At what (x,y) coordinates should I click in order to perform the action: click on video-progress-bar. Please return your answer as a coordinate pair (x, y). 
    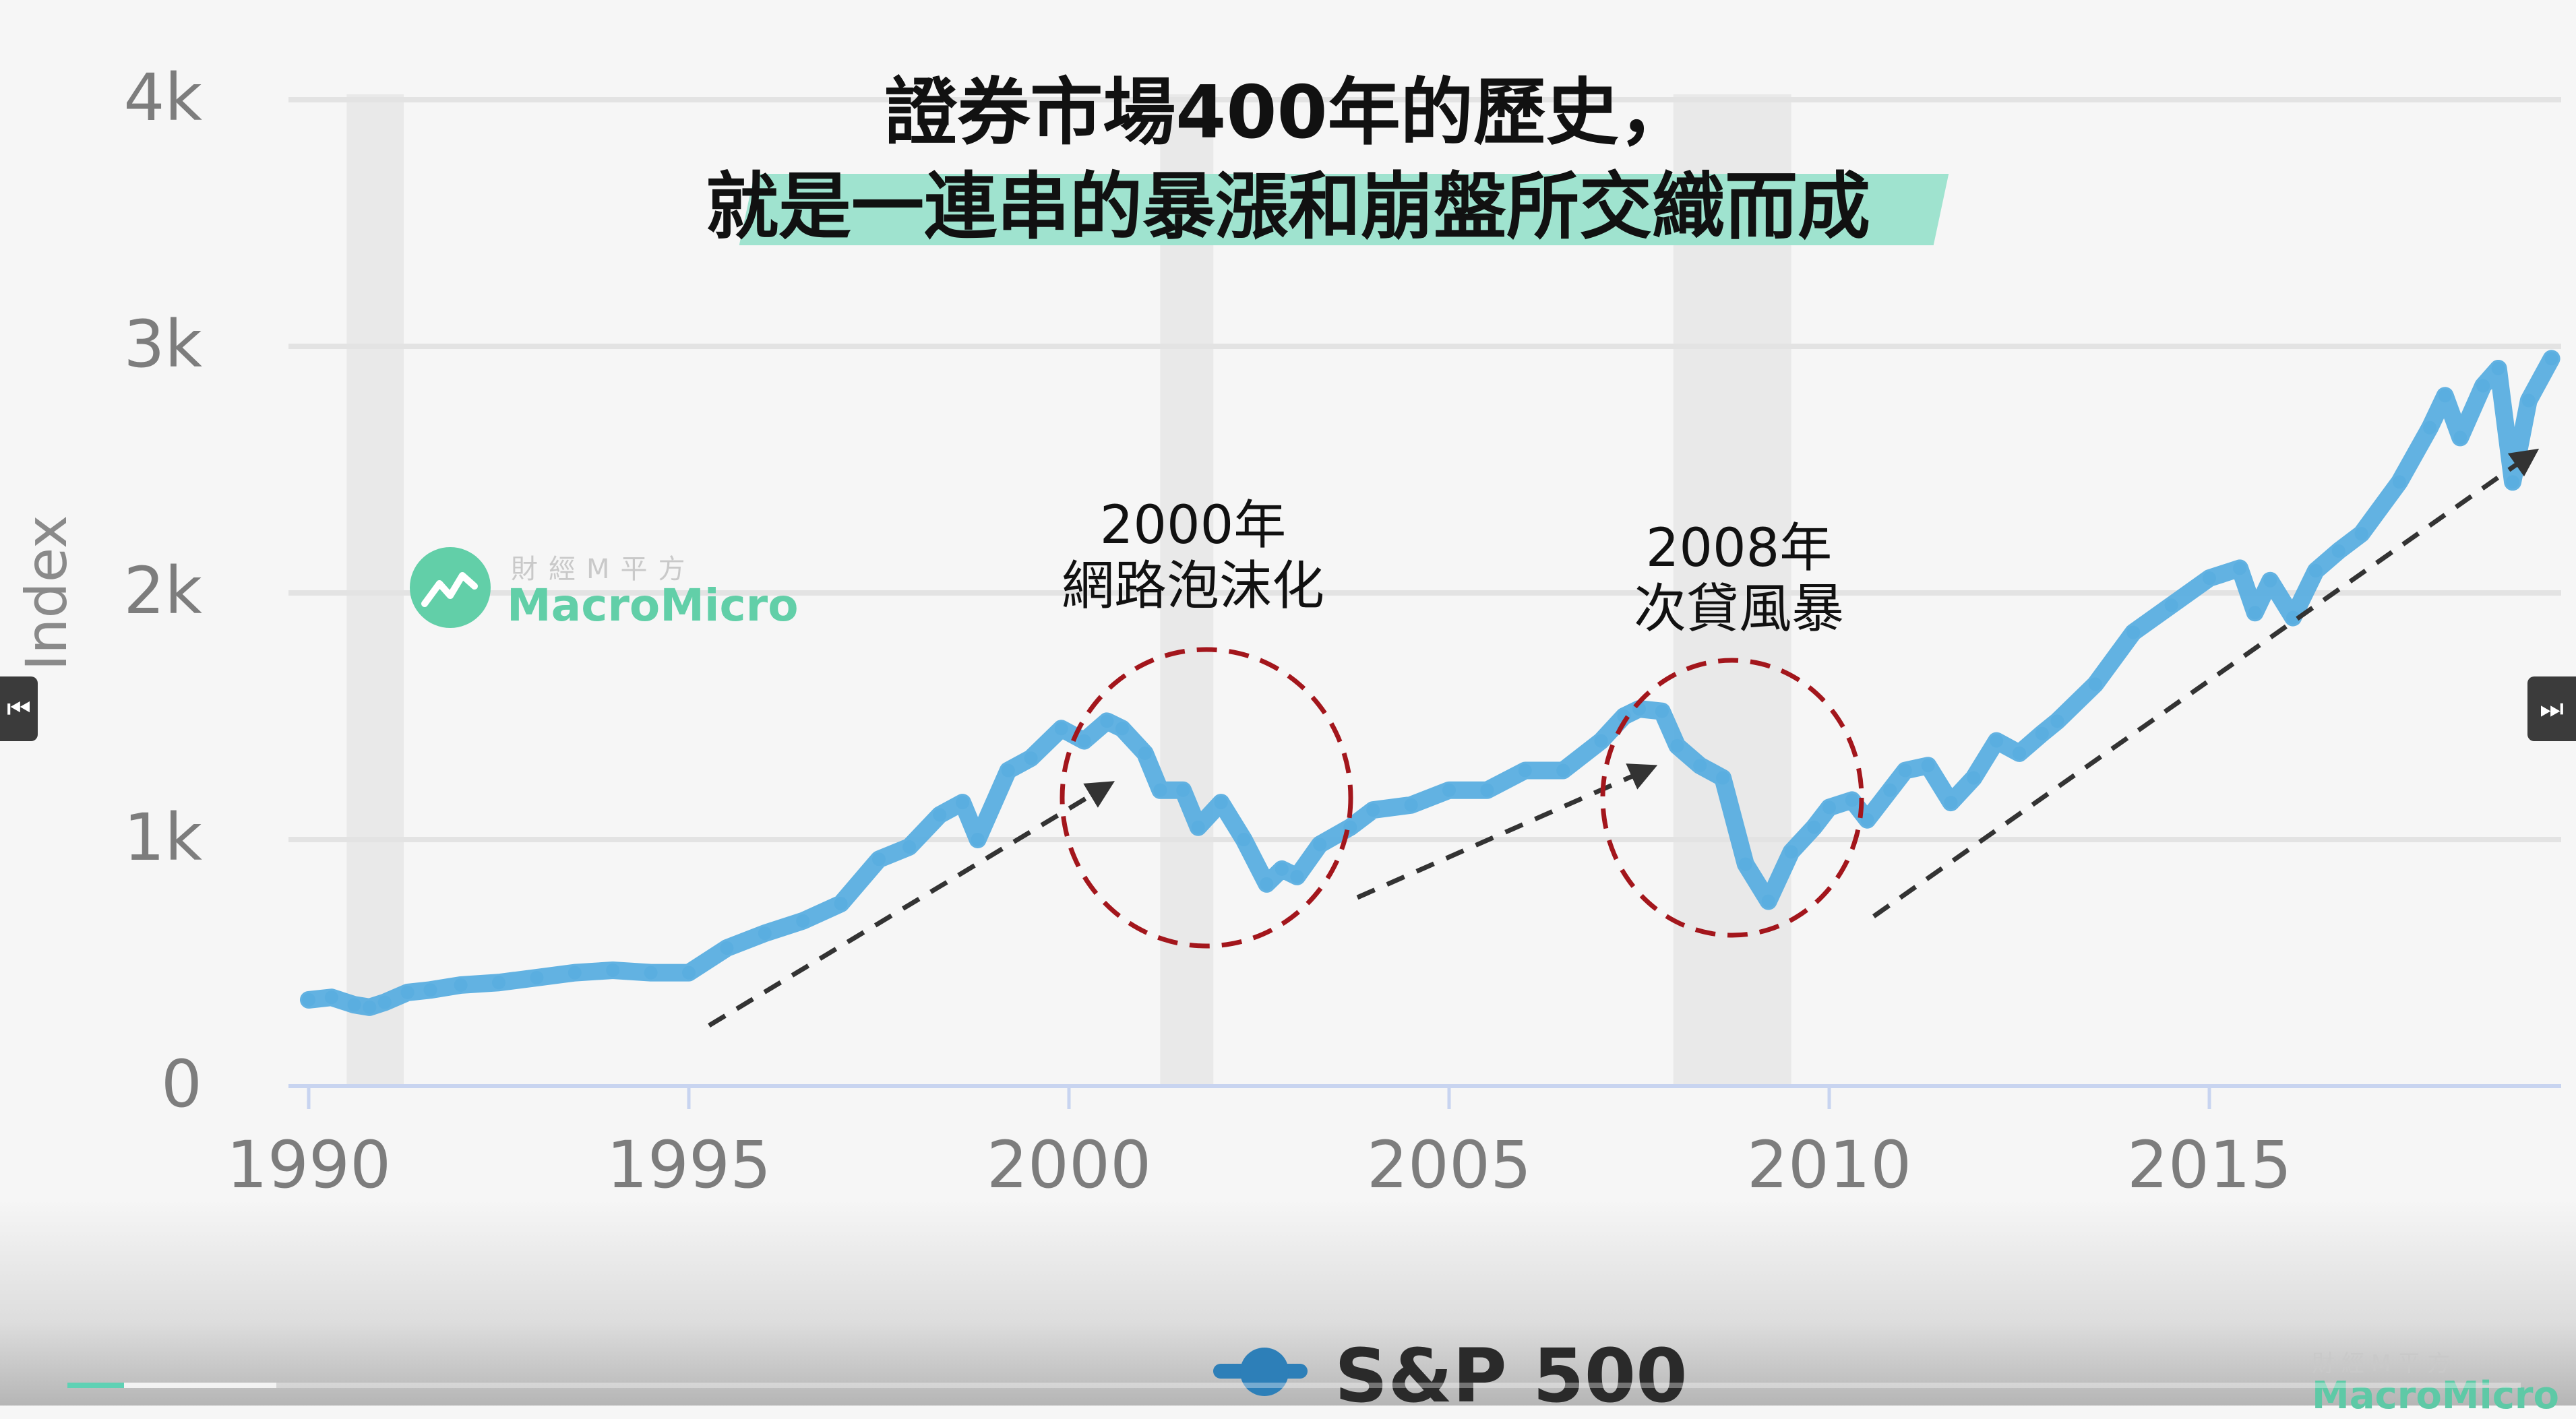
    Looking at the image, I should click on (95, 1385).